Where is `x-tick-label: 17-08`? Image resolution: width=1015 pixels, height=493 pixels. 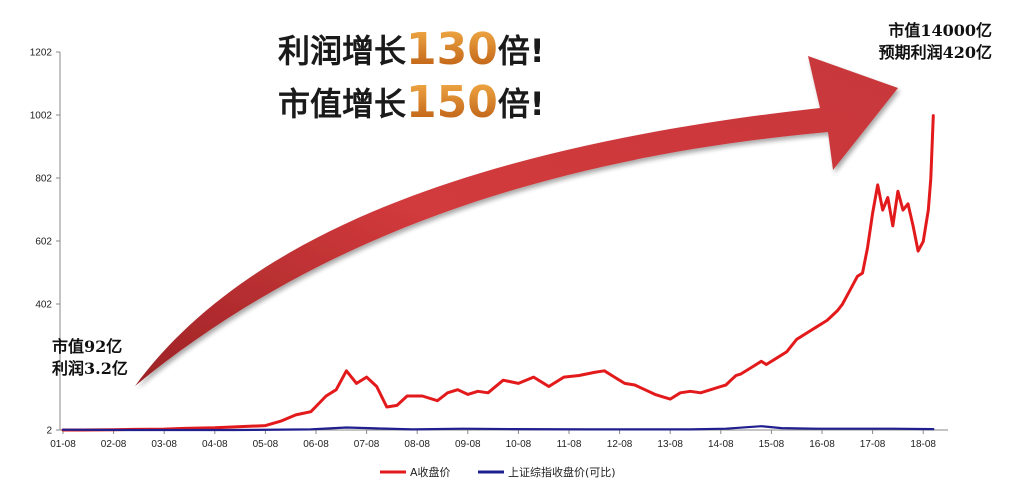
x-tick-label: 17-08 is located at coordinates (873, 444).